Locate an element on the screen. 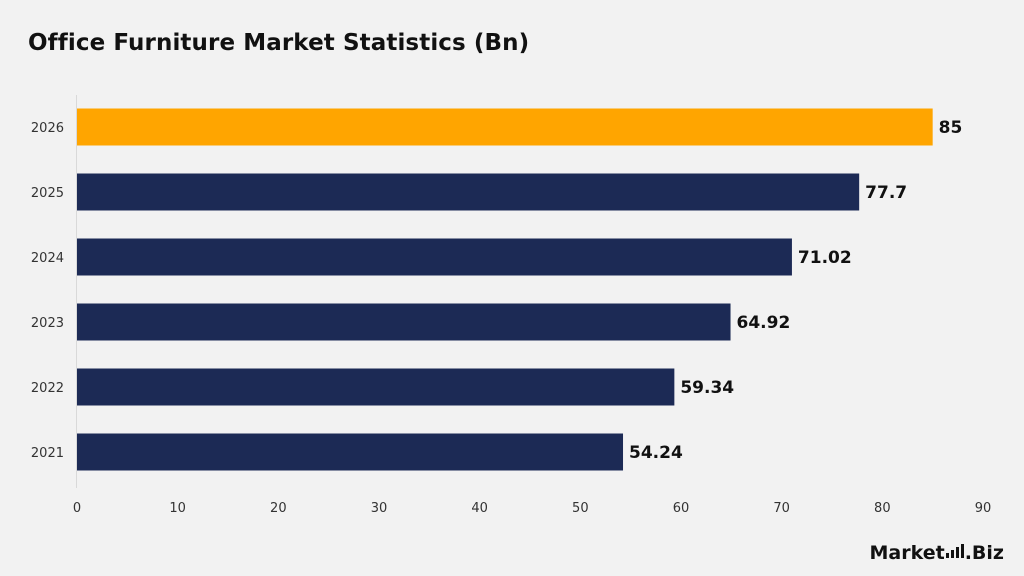 Image resolution: width=1024 pixels, height=576 pixels. brand-logo: Market .Biz is located at coordinates (937, 553).